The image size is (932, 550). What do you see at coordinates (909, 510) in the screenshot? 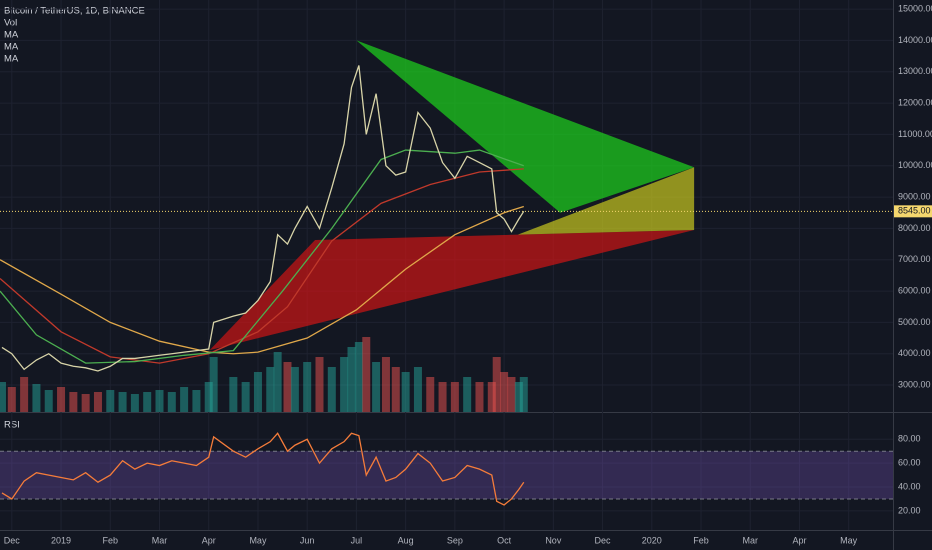
I see `rsi-tick-label: 20.00` at bounding box center [909, 510].